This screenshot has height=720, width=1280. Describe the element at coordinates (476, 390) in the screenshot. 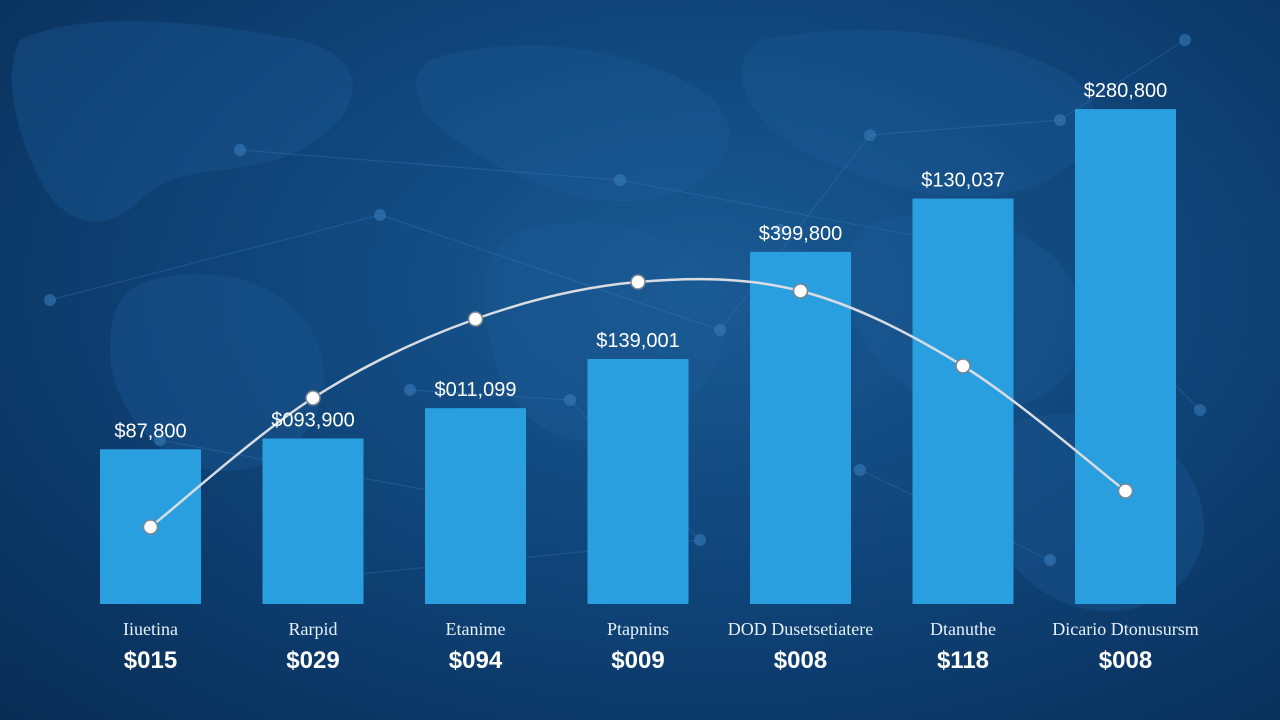

I see `bar-value-label: $011,099` at that location.